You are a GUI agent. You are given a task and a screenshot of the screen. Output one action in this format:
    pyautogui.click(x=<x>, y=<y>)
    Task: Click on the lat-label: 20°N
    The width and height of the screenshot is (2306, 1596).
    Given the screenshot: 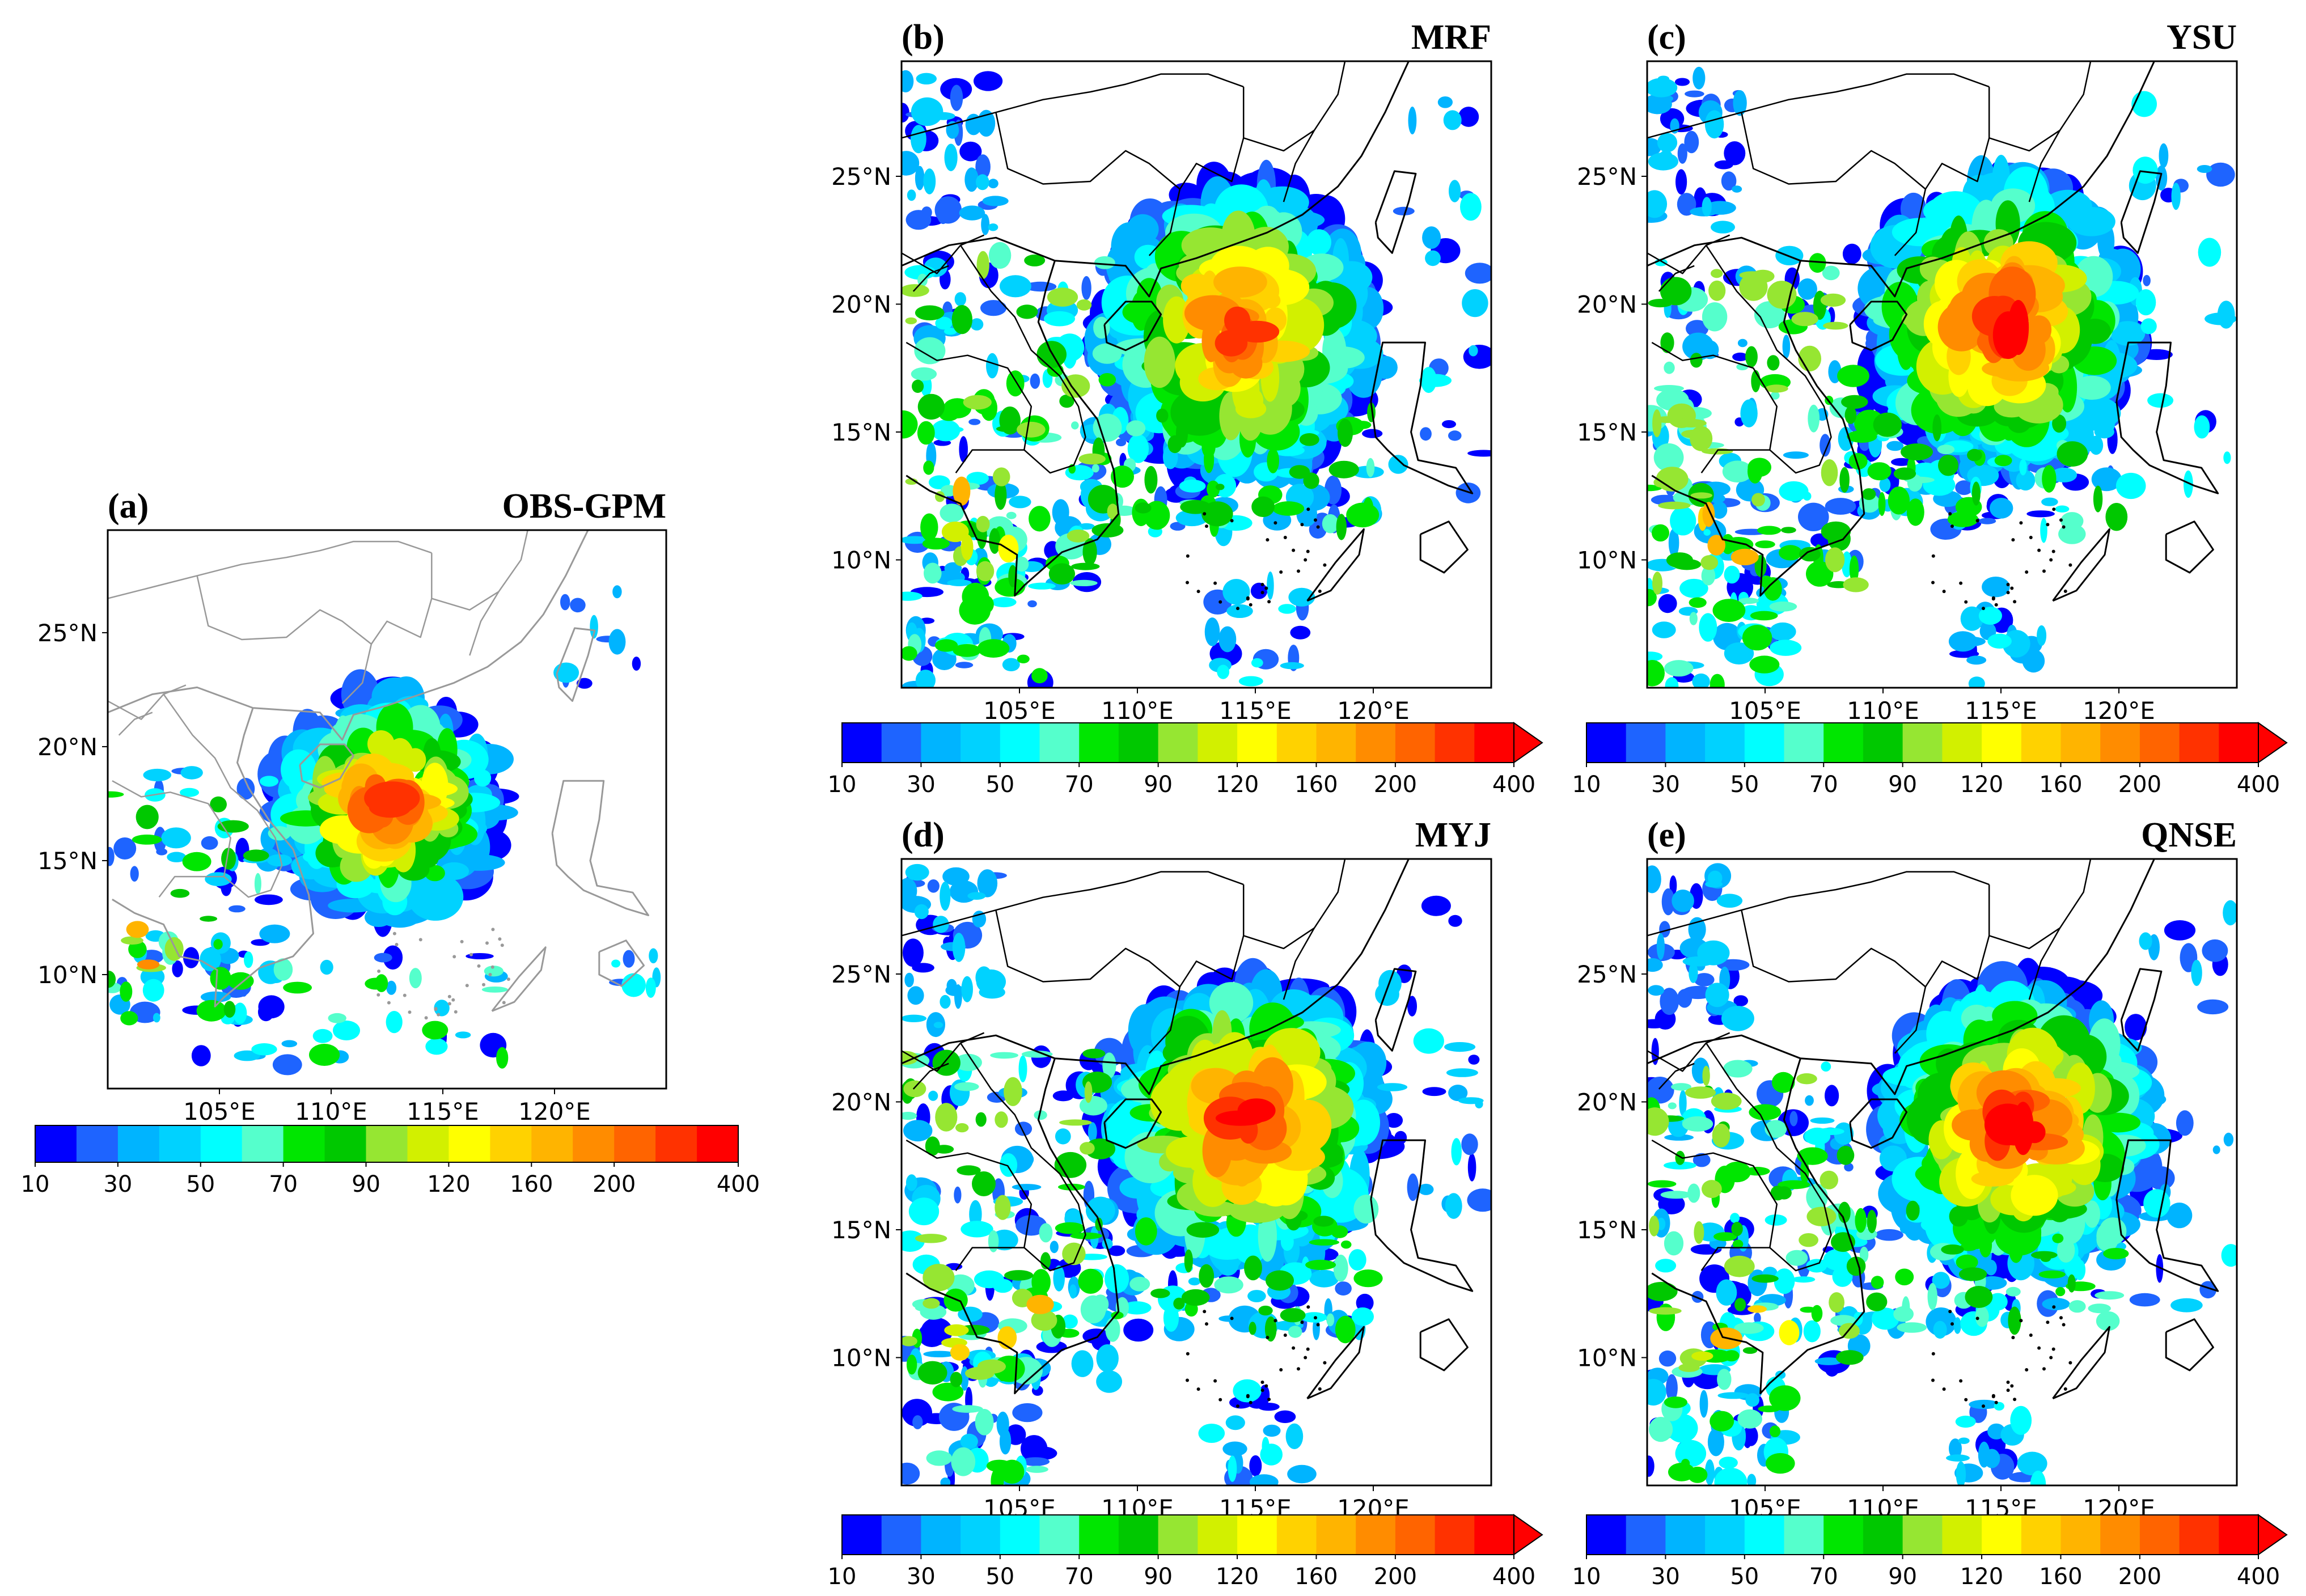 What is the action you would take?
    pyautogui.click(x=1607, y=304)
    